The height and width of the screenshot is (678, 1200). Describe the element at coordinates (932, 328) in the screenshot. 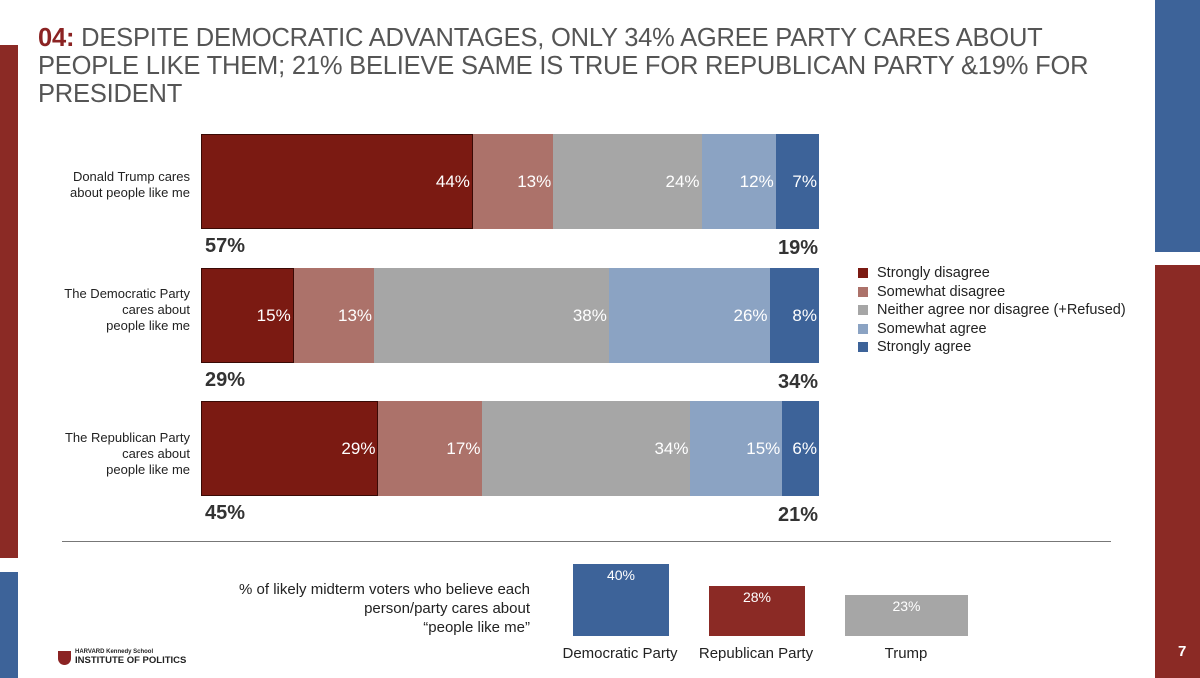

I see `legend-label: Somewhat agree` at that location.